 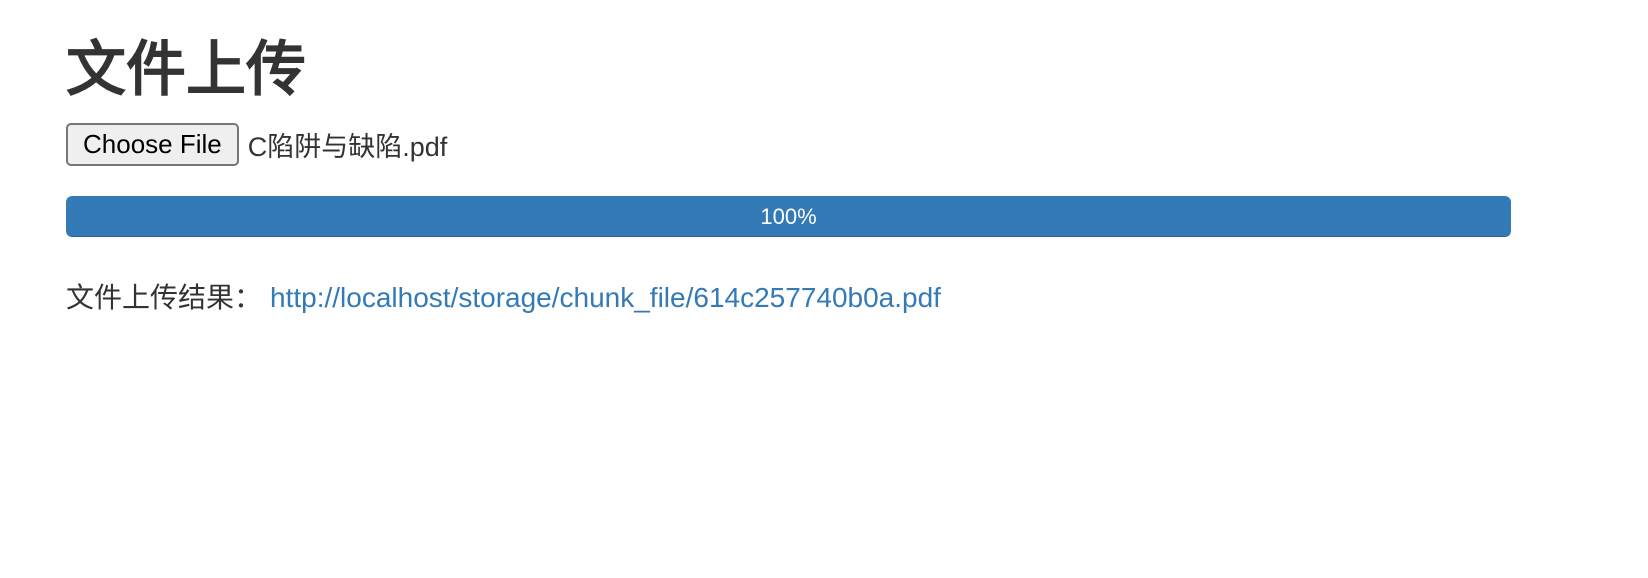 I want to click on selected-file-name: C陷阱与缺陷.pdf, so click(x=347, y=147).